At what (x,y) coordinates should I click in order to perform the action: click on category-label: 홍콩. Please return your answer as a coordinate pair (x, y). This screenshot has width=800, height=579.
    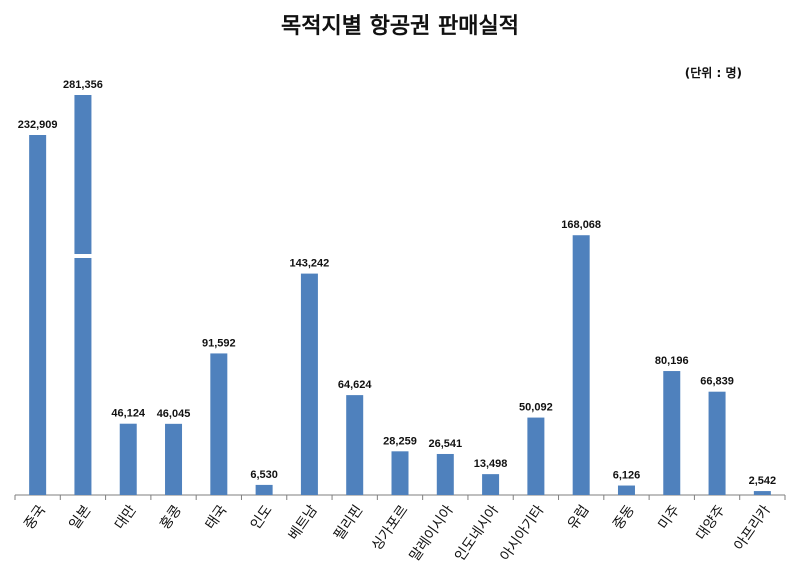
    Looking at the image, I should click on (171, 517).